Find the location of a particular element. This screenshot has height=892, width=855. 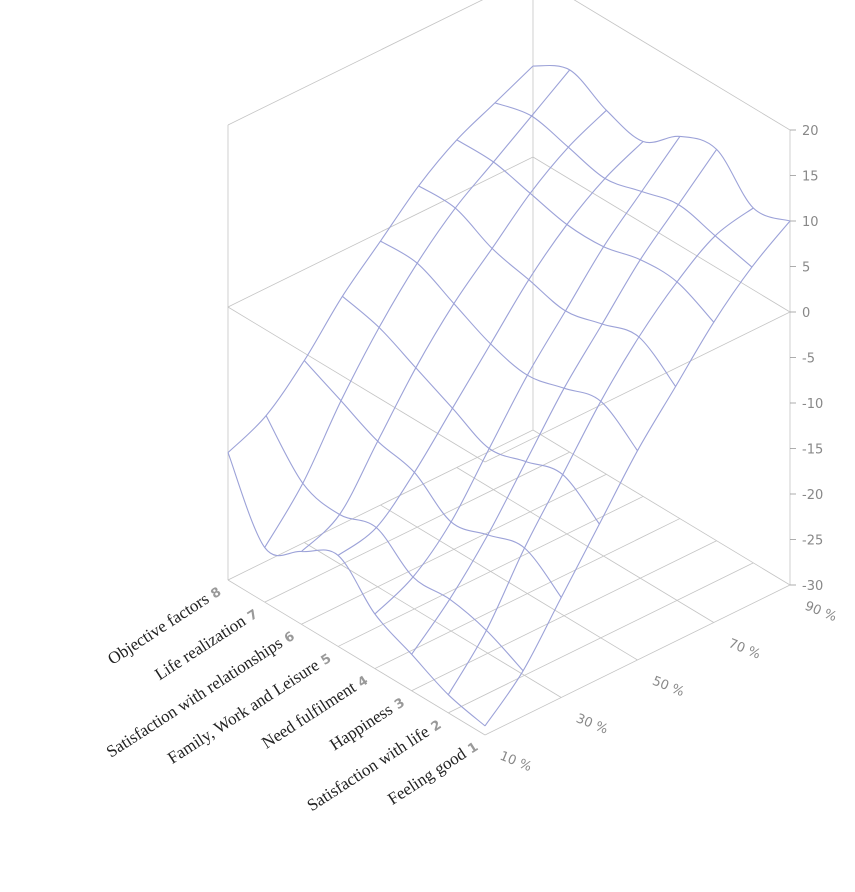

category-number: 5 is located at coordinates (327, 660).